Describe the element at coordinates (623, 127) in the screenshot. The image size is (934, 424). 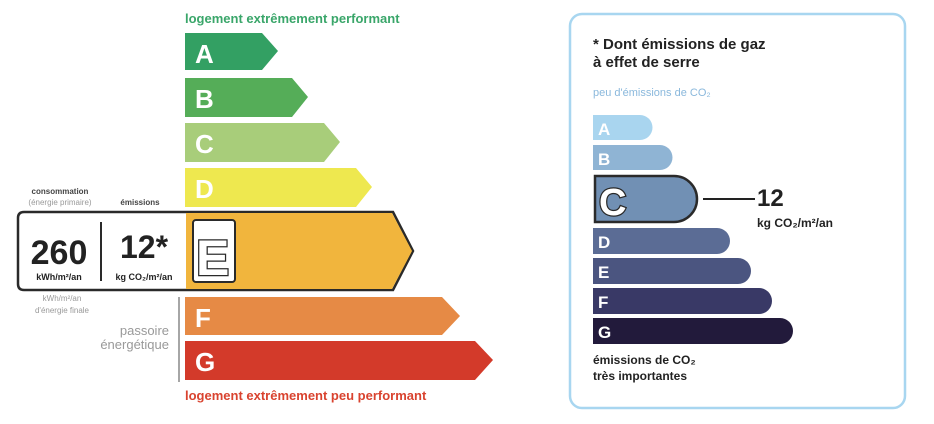
I see `ghg-bar-a: A` at that location.